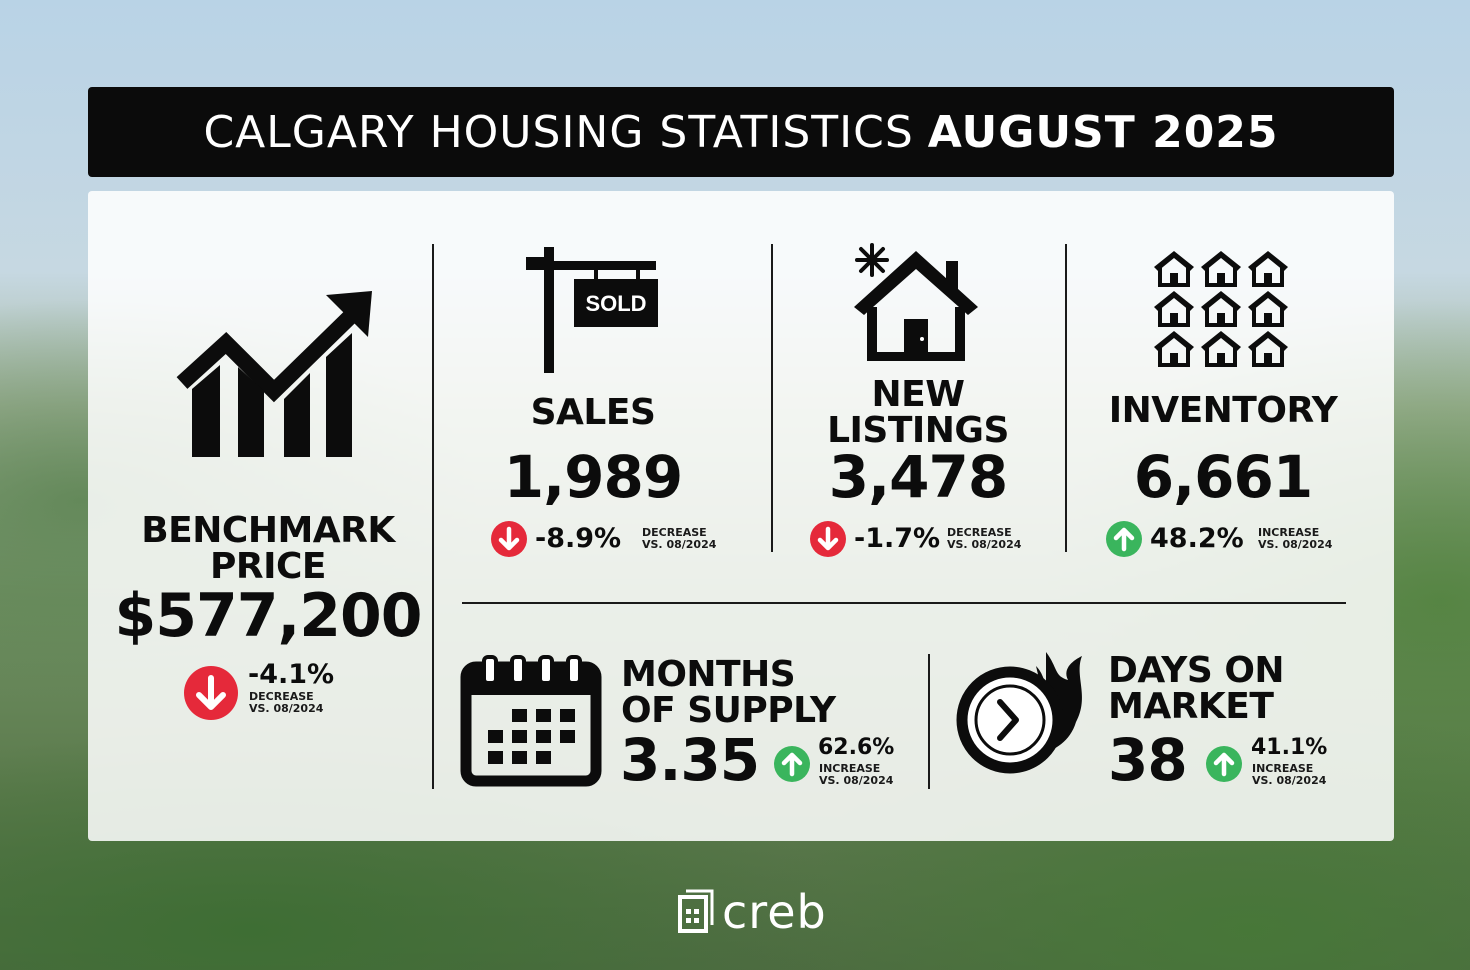 The width and height of the screenshot is (1470, 970). What do you see at coordinates (291, 674) in the screenshot?
I see `benchmark-change: -4.1%` at bounding box center [291, 674].